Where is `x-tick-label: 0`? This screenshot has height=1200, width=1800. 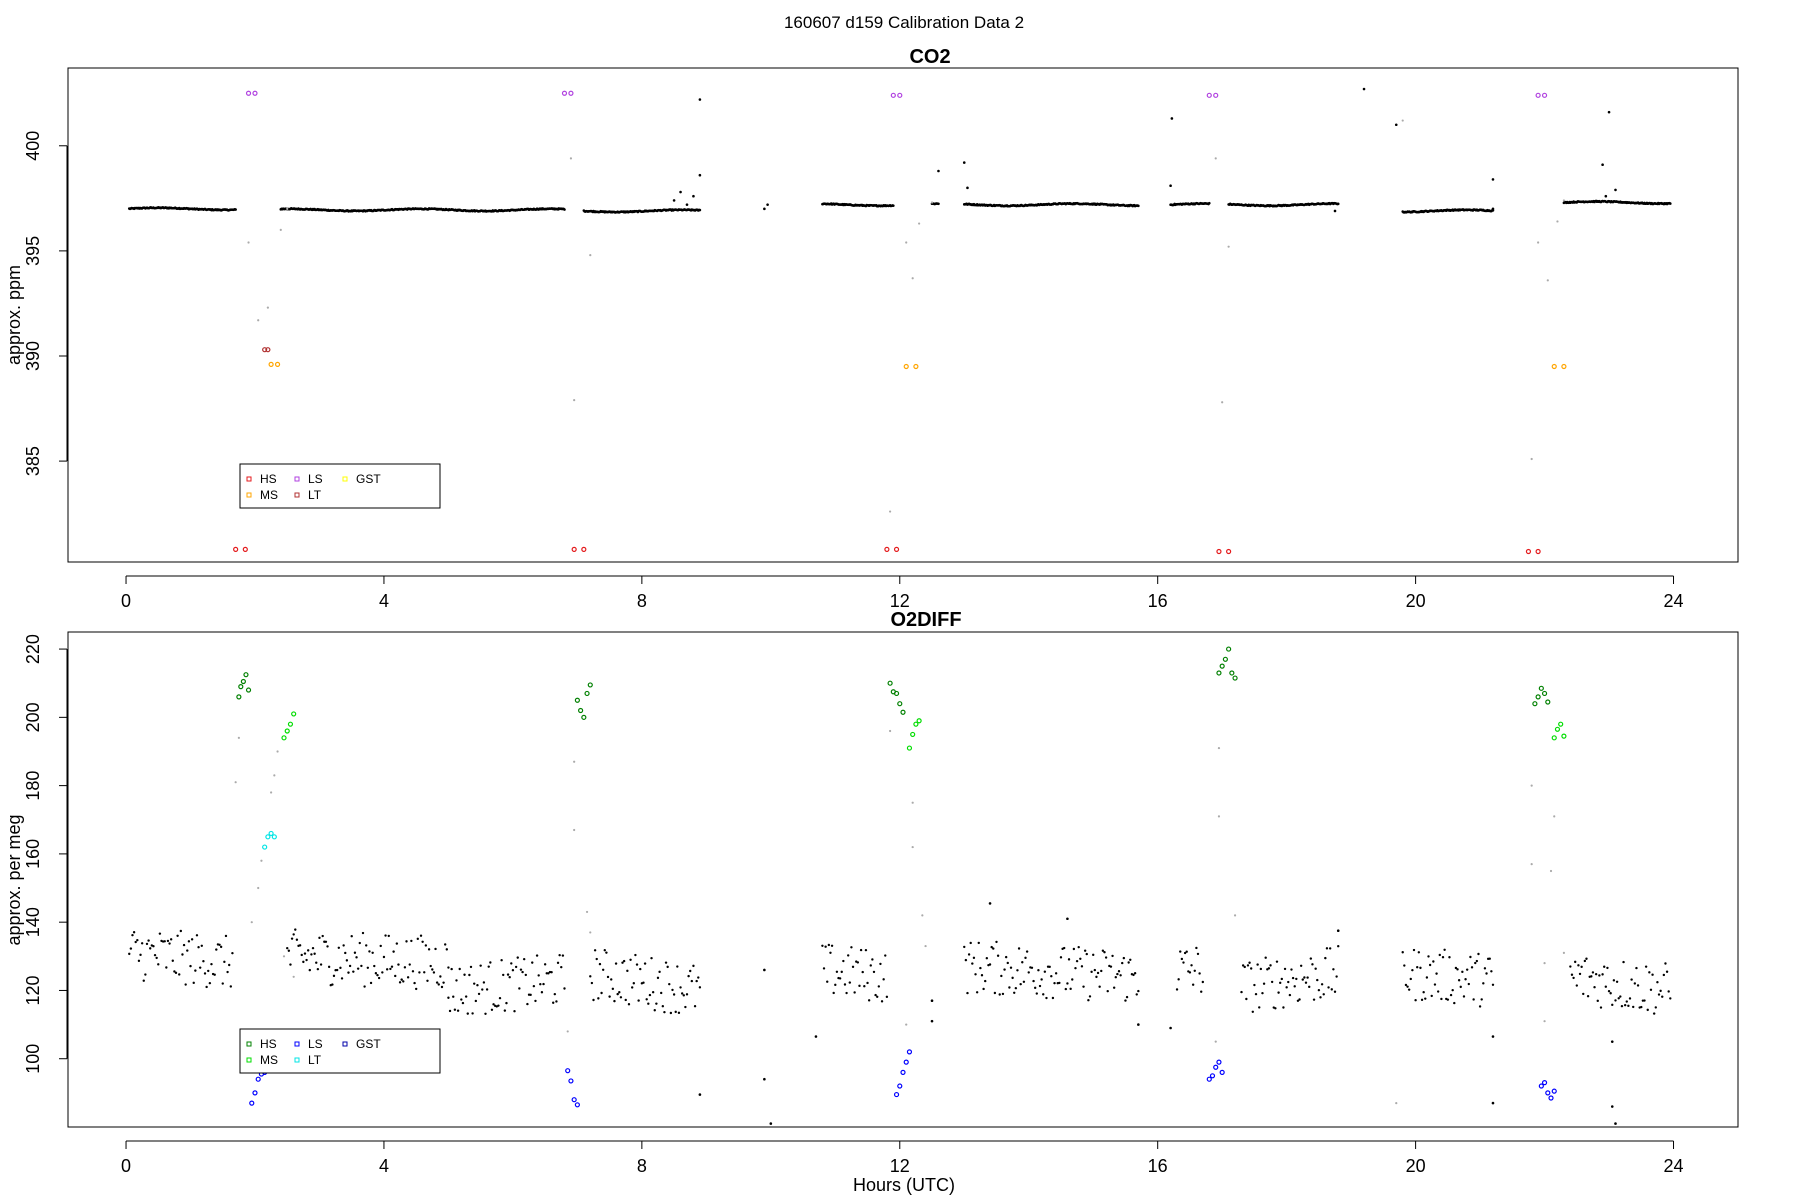 x-tick-label: 0 is located at coordinates (126, 1166).